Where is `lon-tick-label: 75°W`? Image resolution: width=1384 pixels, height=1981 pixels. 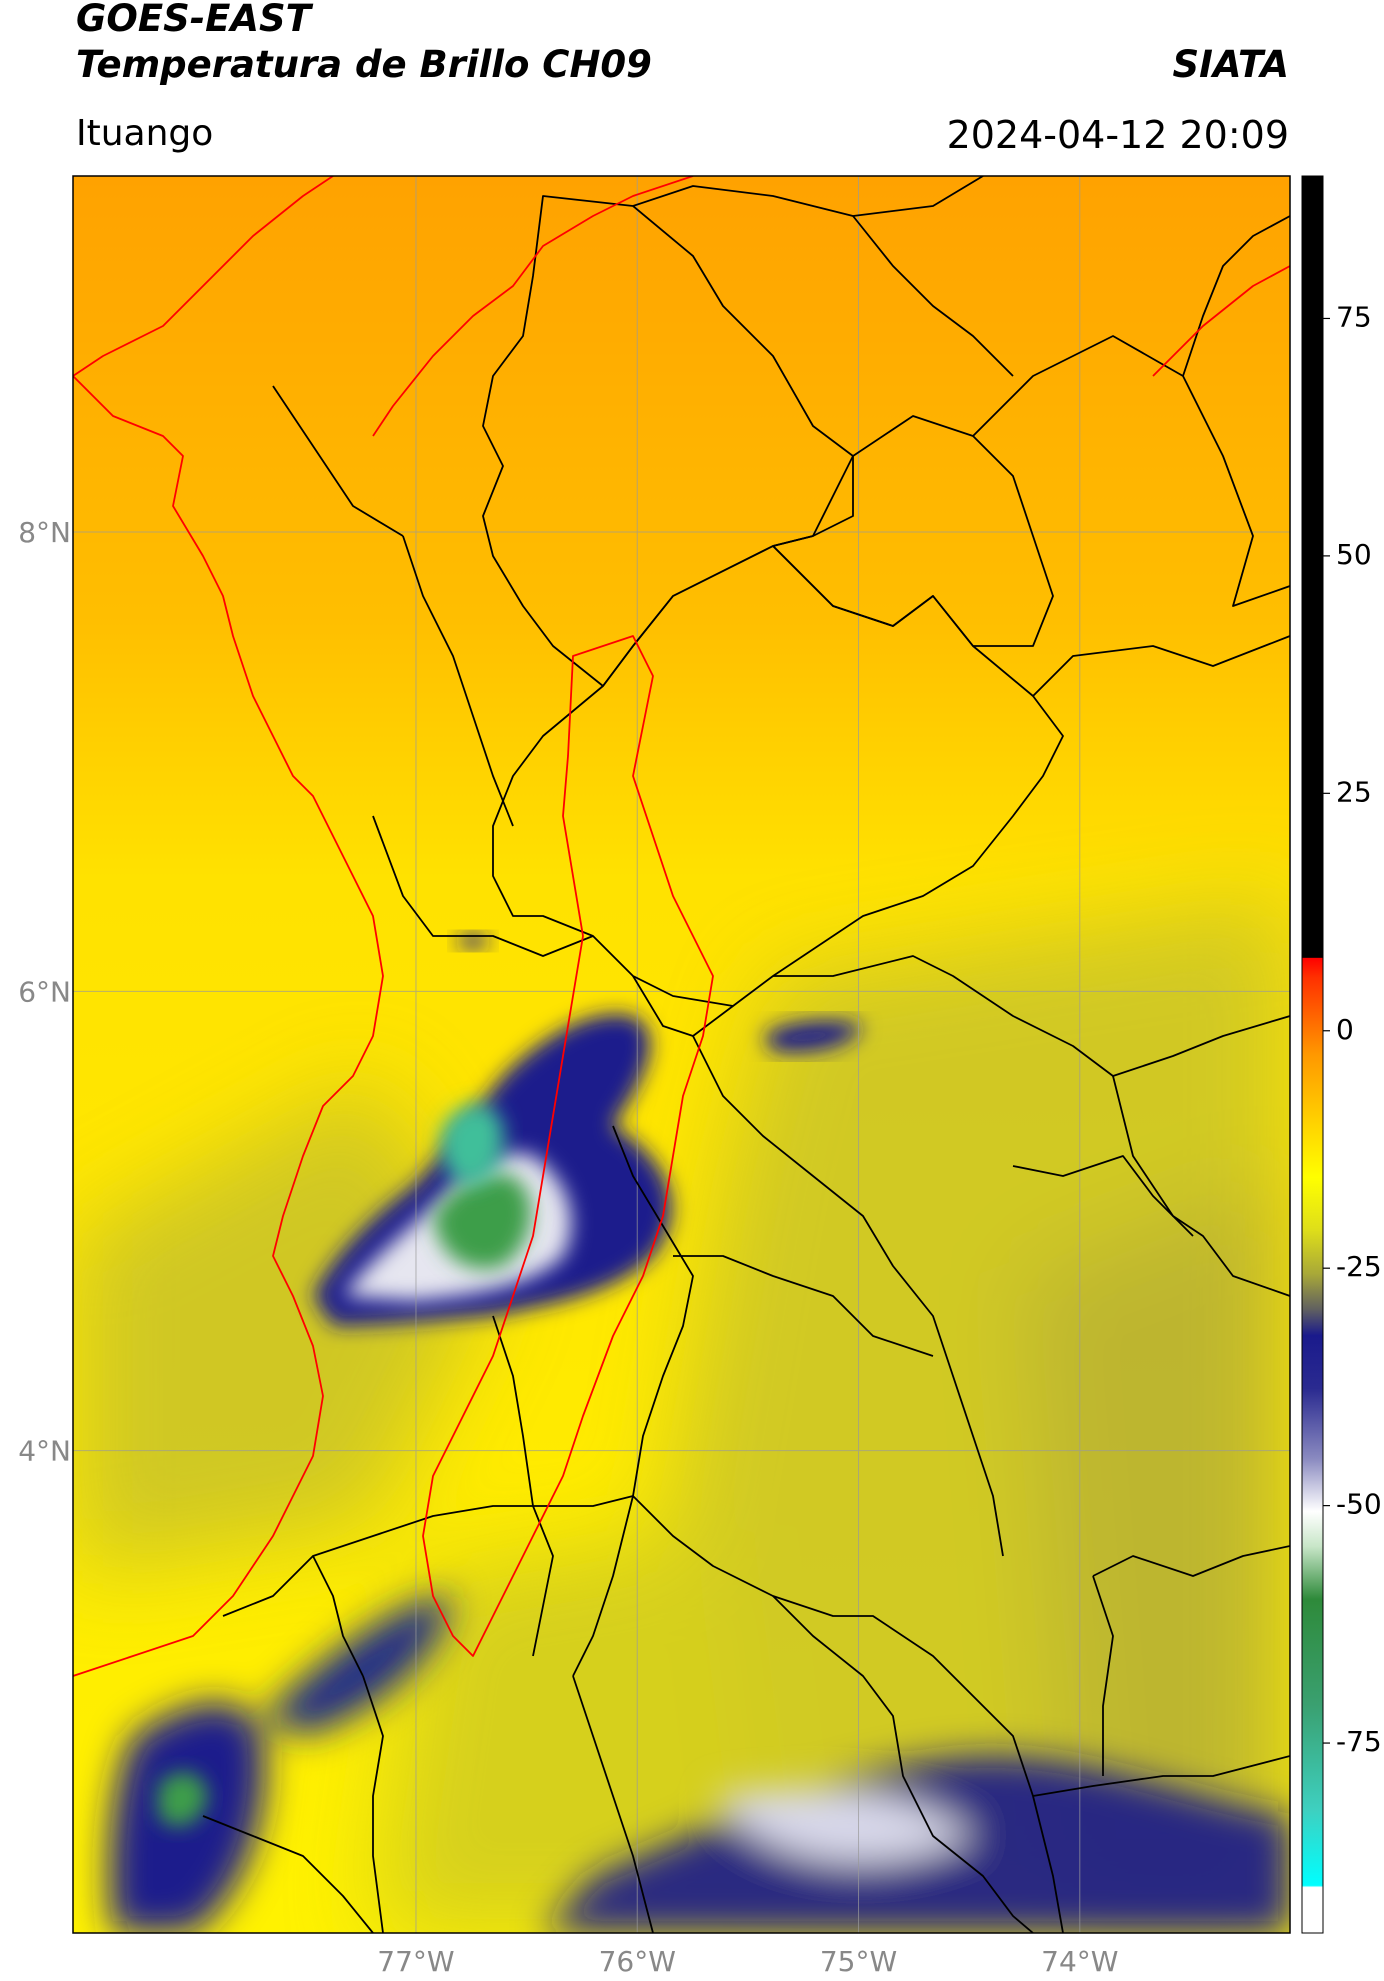
lon-tick-label: 75°W is located at coordinates (858, 1961).